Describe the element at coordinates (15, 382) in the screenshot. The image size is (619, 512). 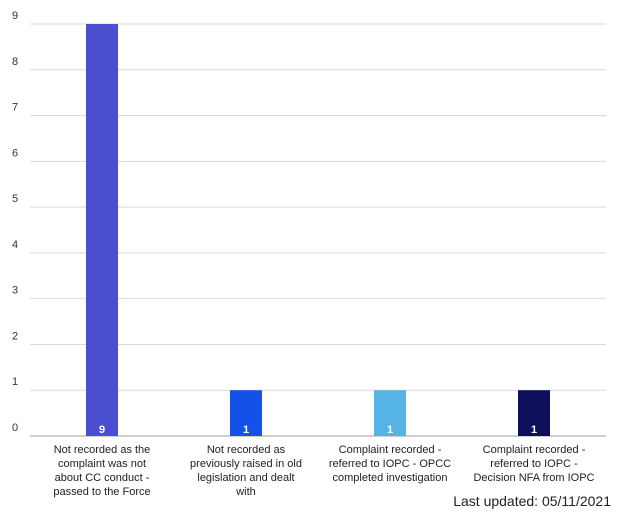
I see `y-tick-label: 1` at that location.